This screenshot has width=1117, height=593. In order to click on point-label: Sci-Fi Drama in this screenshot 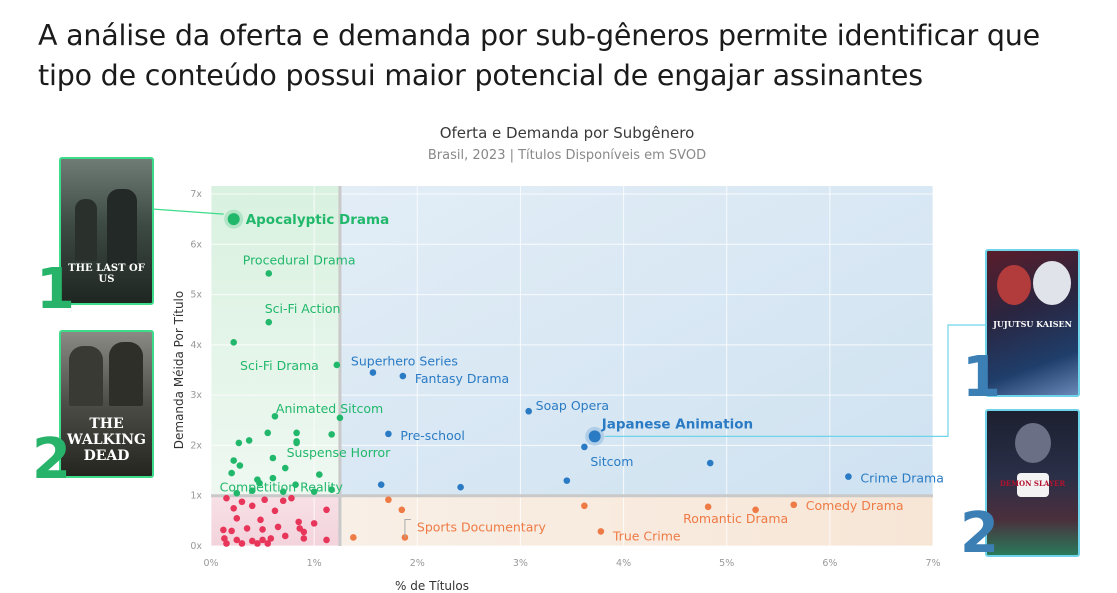, I will do `click(279, 365)`.